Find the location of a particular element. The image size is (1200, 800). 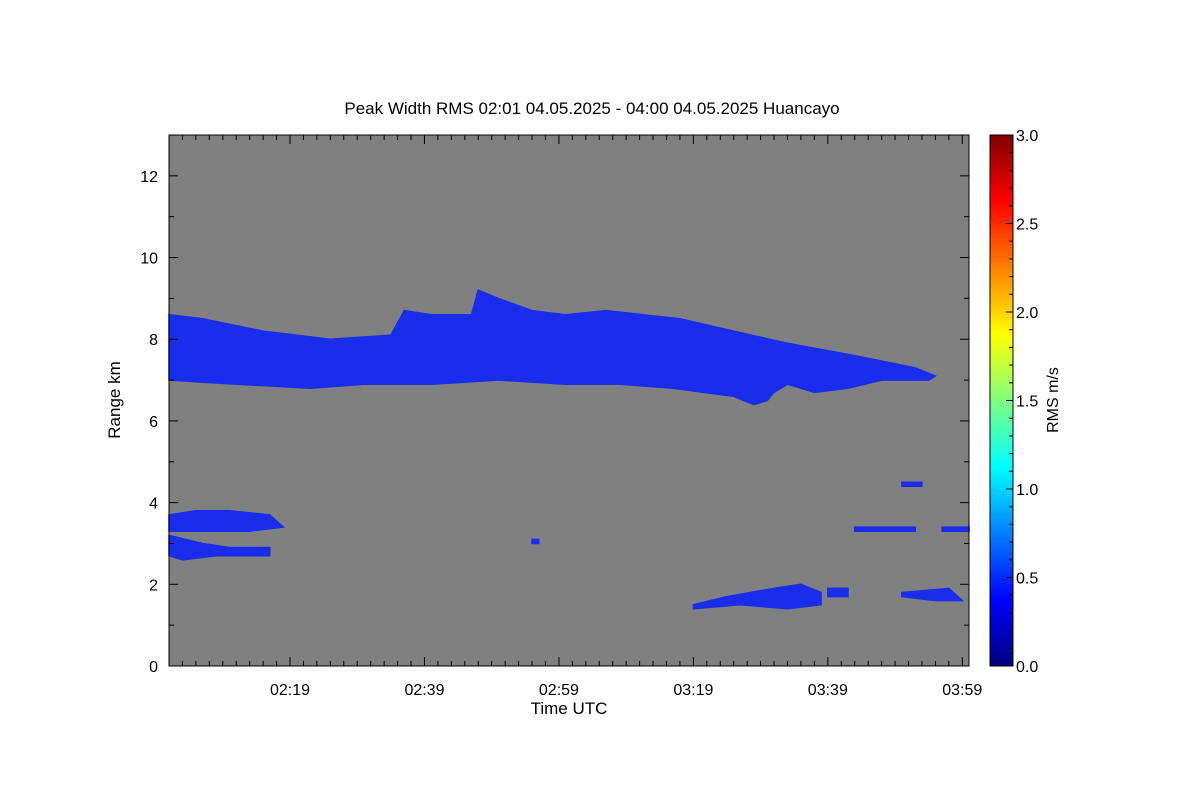

y-tick-label: 8 is located at coordinates (153, 340).